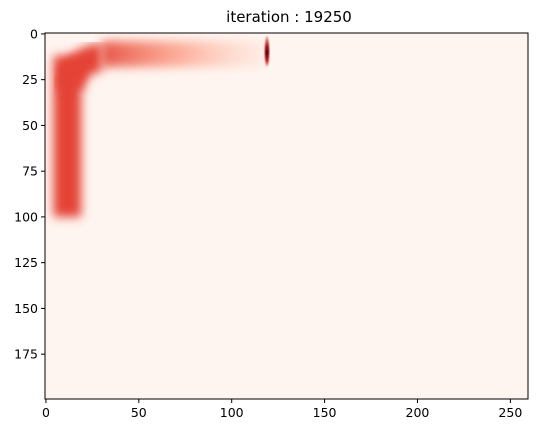  I want to click on y-tick-label: 25, so click(30, 79).